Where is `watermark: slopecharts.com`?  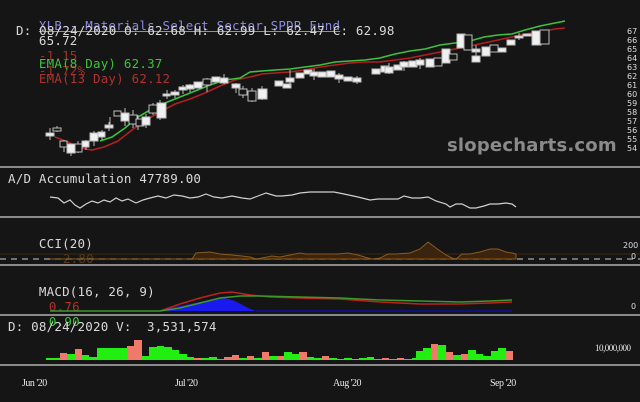 watermark: slopecharts.com is located at coordinates (532, 145).